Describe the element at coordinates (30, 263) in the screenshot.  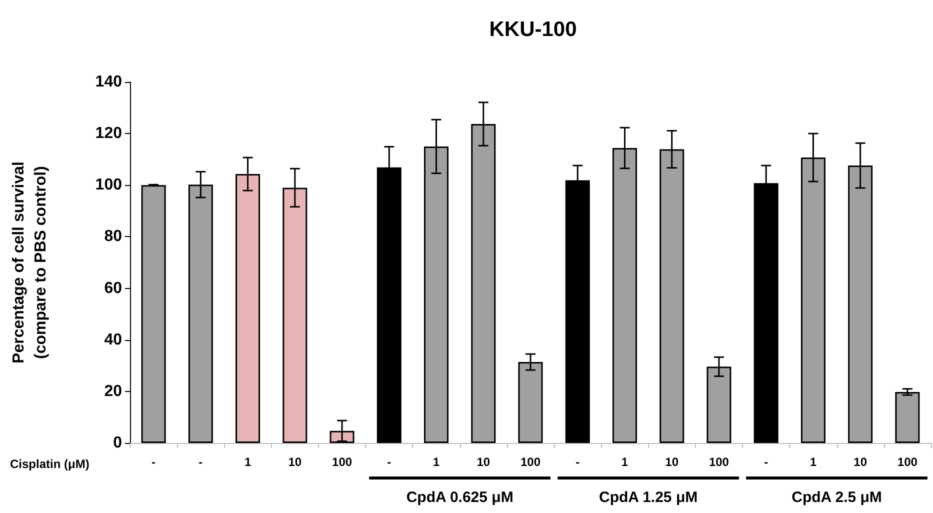
I see `y-axis-title: Percentage of cell survival (compare to PBS control)` at that location.